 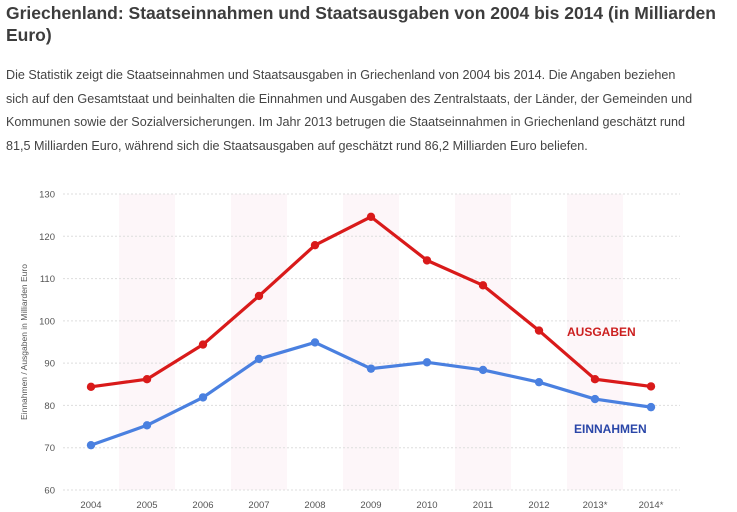 What do you see at coordinates (595, 505) in the screenshot?
I see `x-tick-label: 2013*` at bounding box center [595, 505].